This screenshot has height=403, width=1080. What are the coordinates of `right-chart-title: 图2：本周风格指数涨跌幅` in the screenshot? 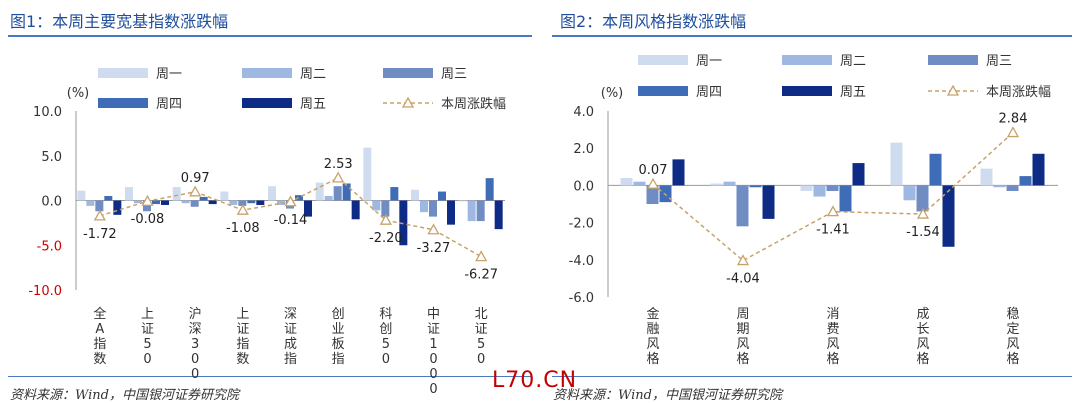 It's located at (653, 21).